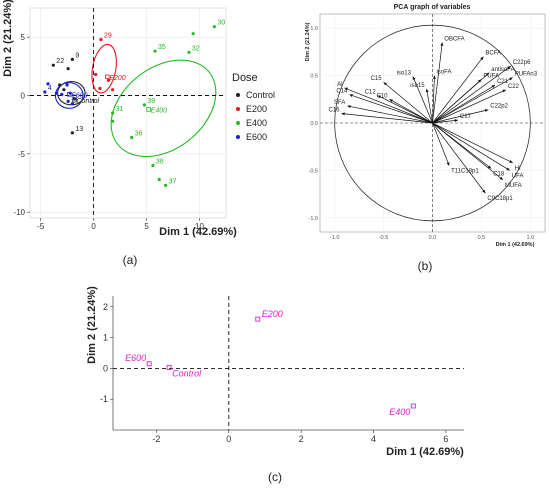 This screenshot has height=488, width=550. What do you see at coordinates (441, 144) in the screenshot?
I see `variable-arrow-t11c18p1` at bounding box center [441, 144].